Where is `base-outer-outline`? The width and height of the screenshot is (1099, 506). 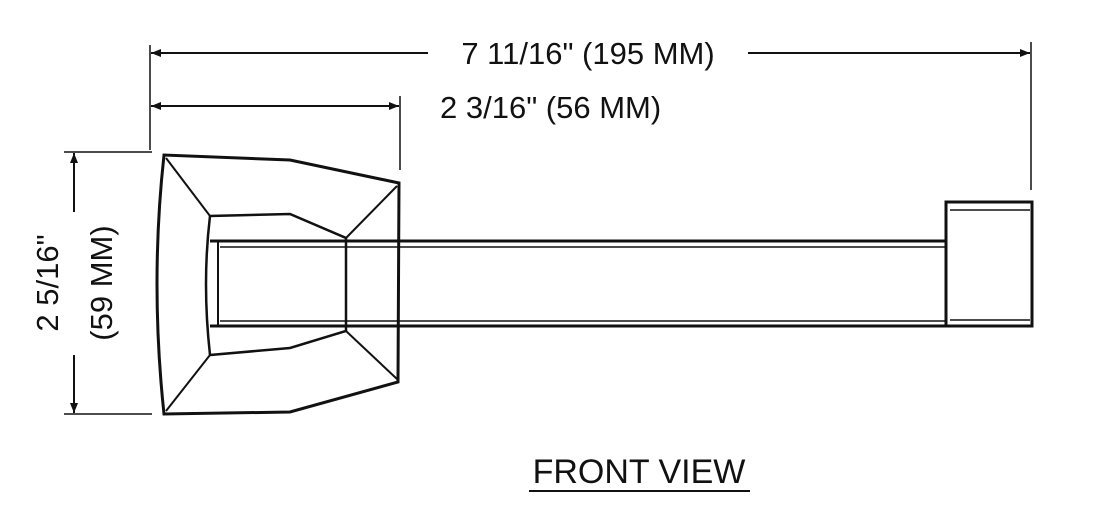 base-outer-outline is located at coordinates (278, 284).